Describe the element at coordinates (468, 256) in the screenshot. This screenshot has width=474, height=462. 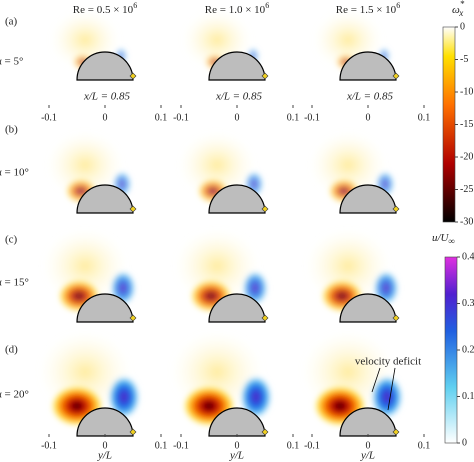
I see `colorbar-tick-label: 0.4` at that location.